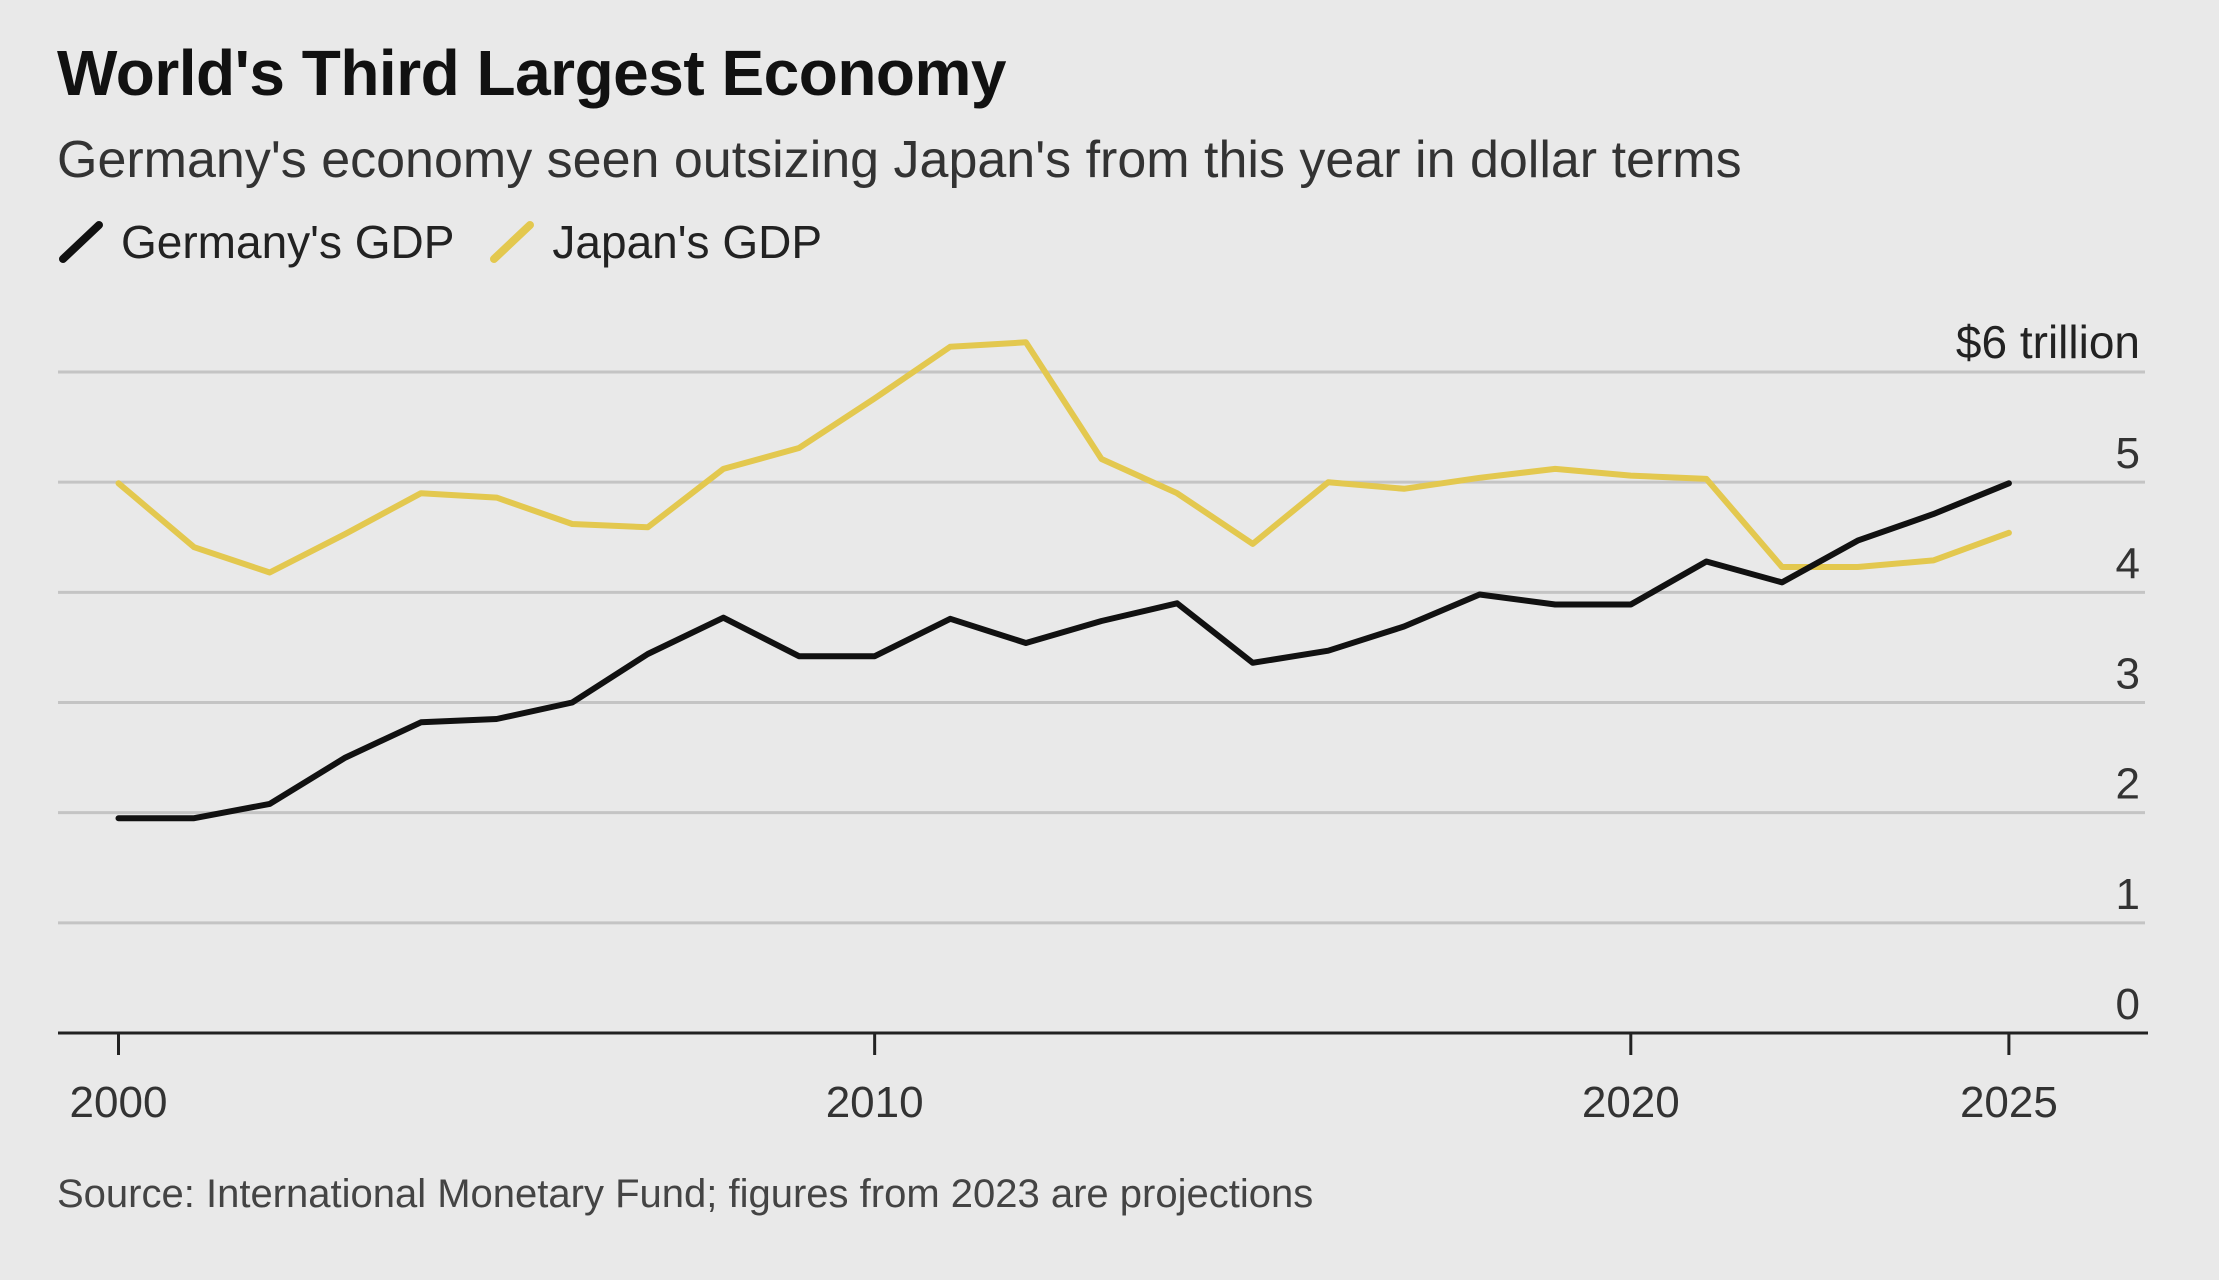 This screenshot has width=2219, height=1280. I want to click on y-tick-label-5: 5, so click(2128, 453).